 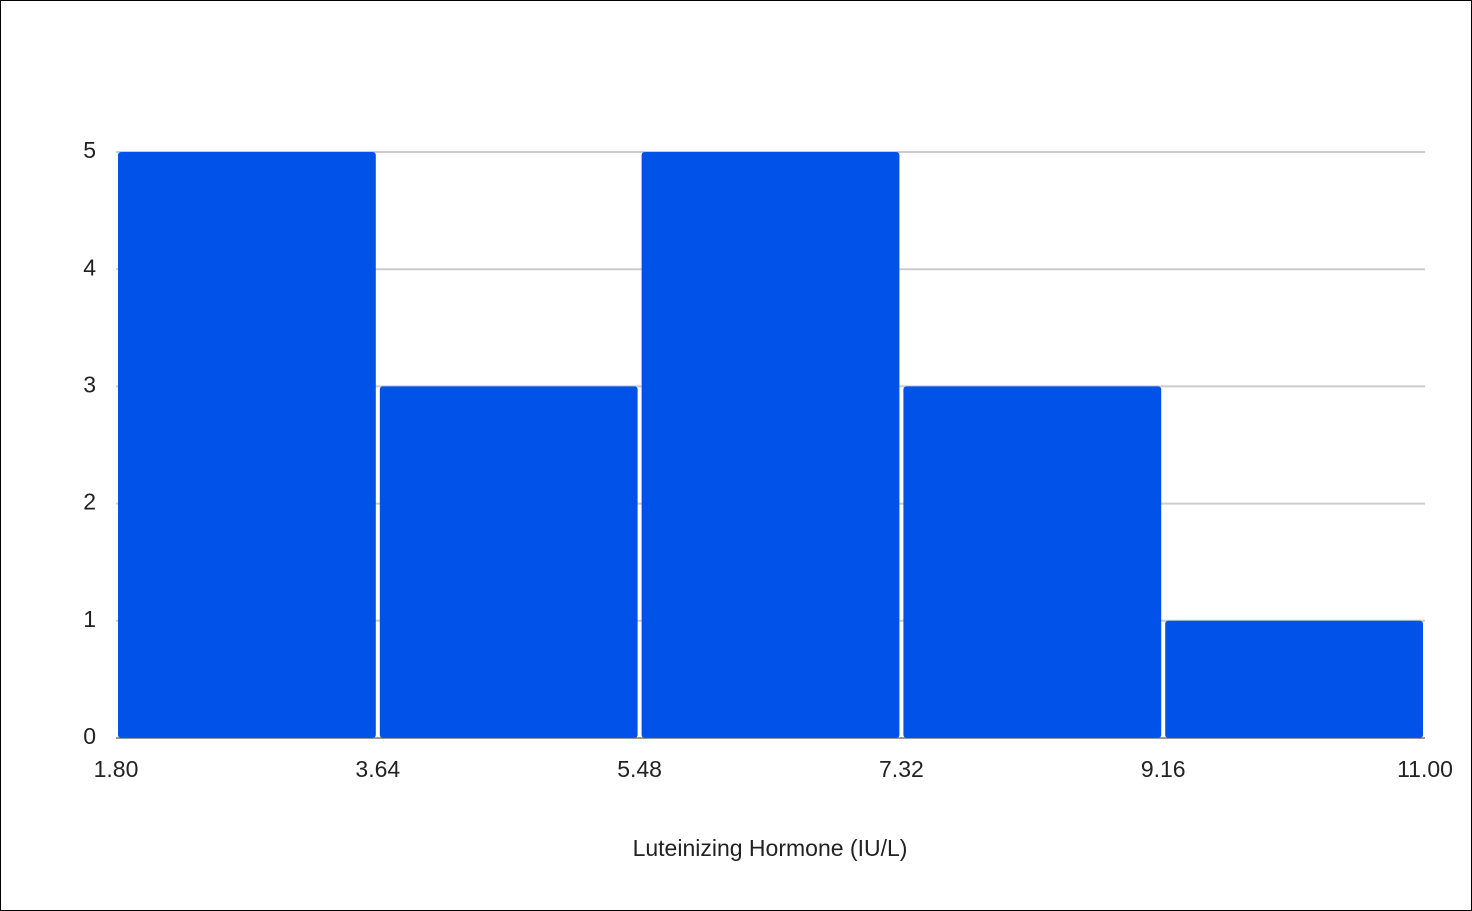 I want to click on x-tick-label: 7.32, so click(x=901, y=769).